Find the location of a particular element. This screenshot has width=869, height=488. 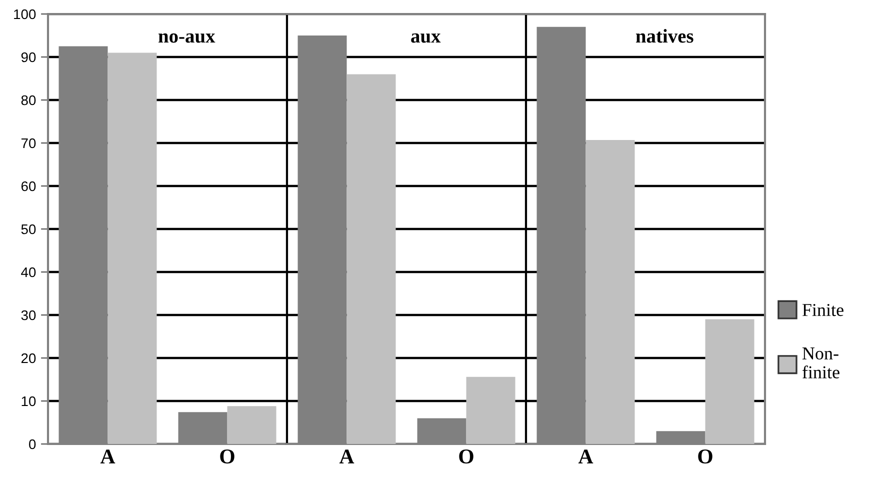

y-tick-label: 80 is located at coordinates (28, 100).